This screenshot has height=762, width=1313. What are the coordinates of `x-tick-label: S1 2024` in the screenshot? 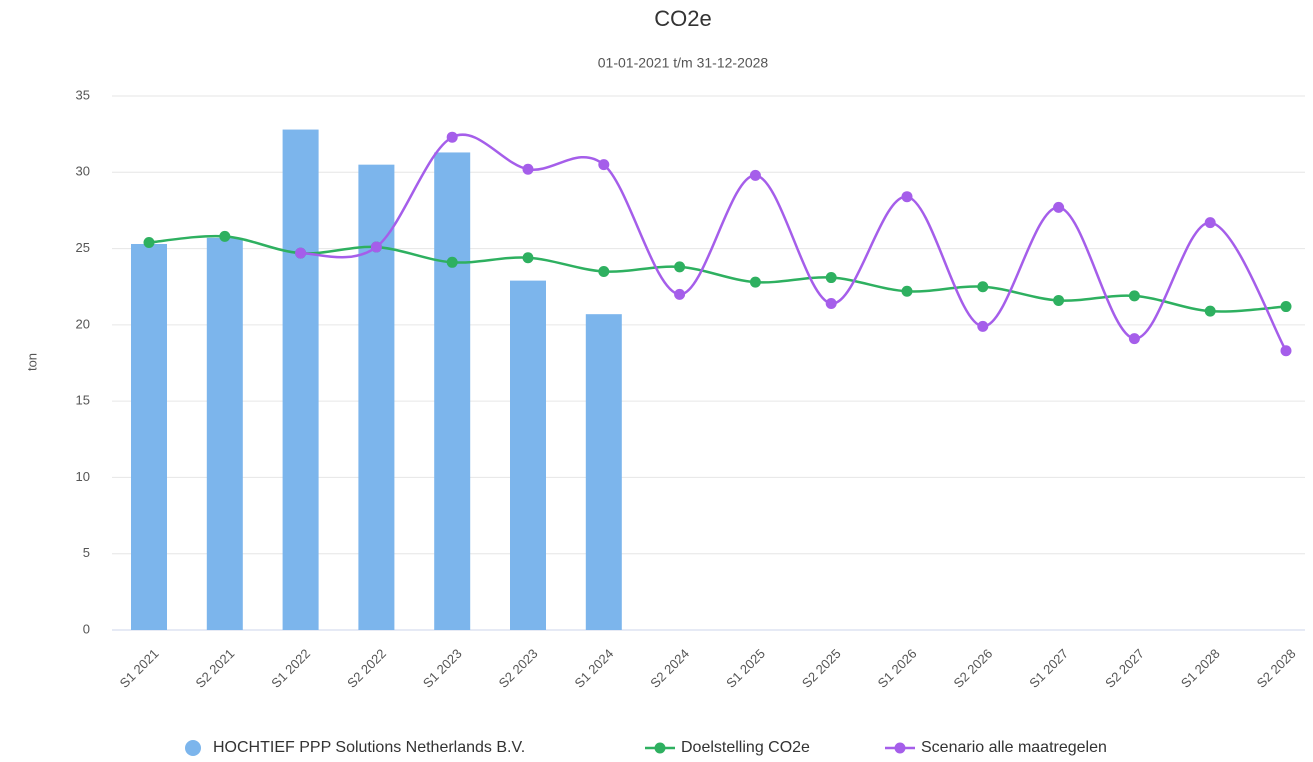 It's located at (593, 668).